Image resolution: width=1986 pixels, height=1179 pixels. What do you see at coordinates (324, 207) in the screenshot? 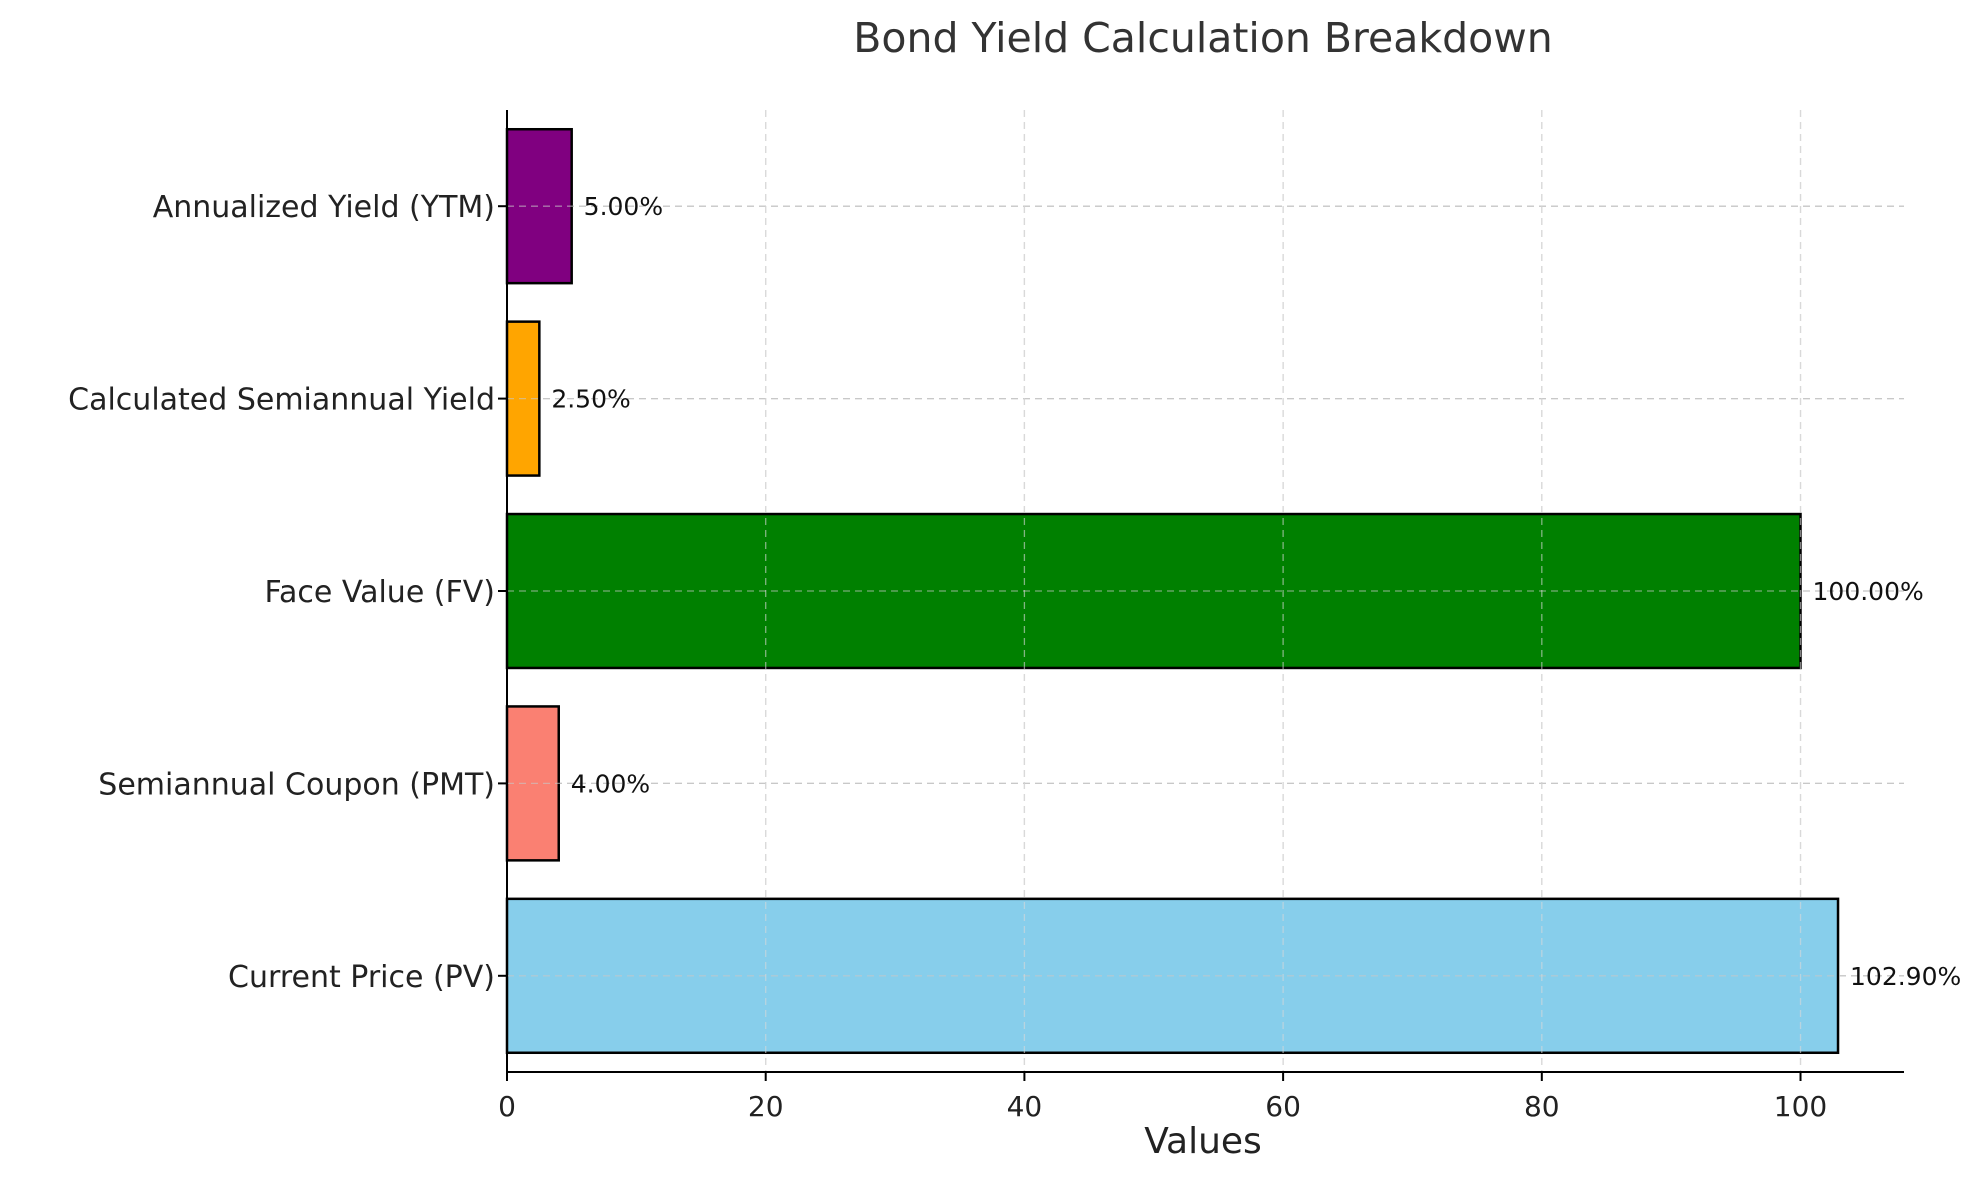
I see `y-tick-label: Annualized Yield (YTM)` at bounding box center [324, 207].